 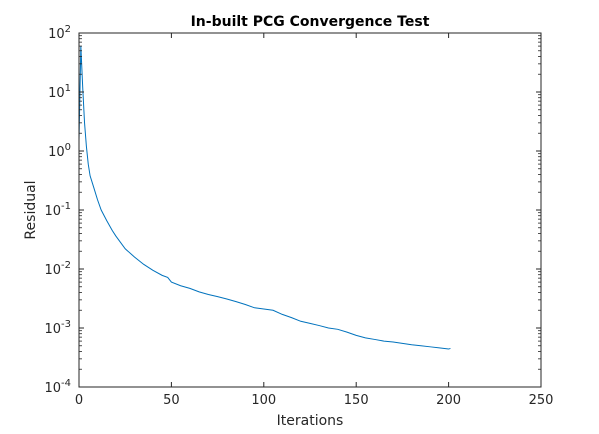 I want to click on y-tick-label: 10⁰, so click(x=59, y=151).